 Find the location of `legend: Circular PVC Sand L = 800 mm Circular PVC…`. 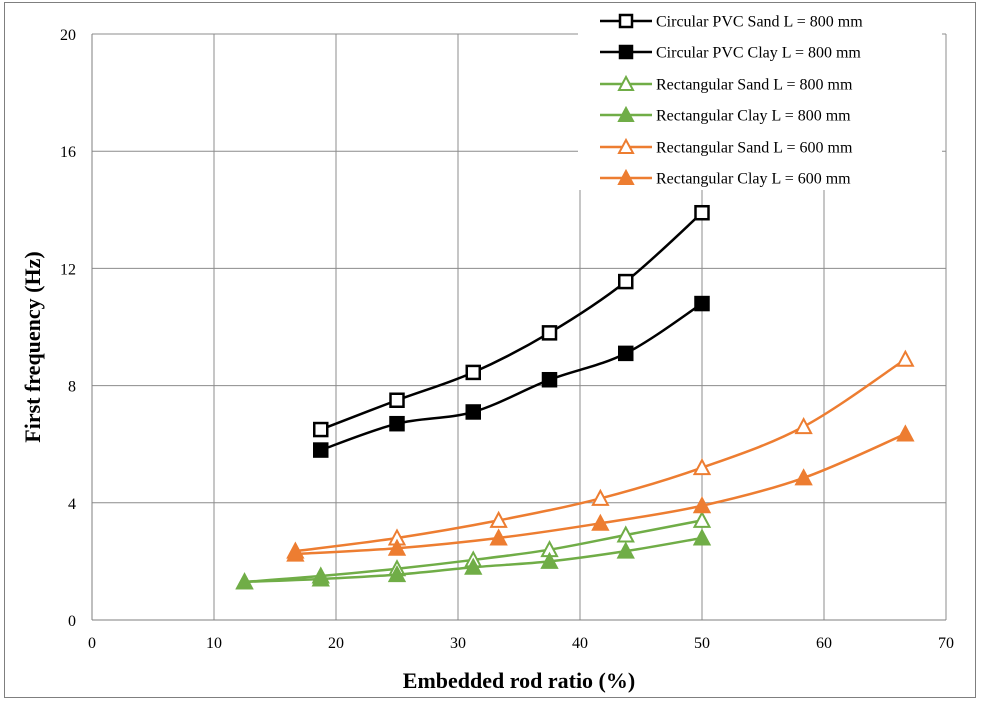

legend: Circular PVC Sand L = 800 mm Circular PVC… is located at coordinates (731, 101).